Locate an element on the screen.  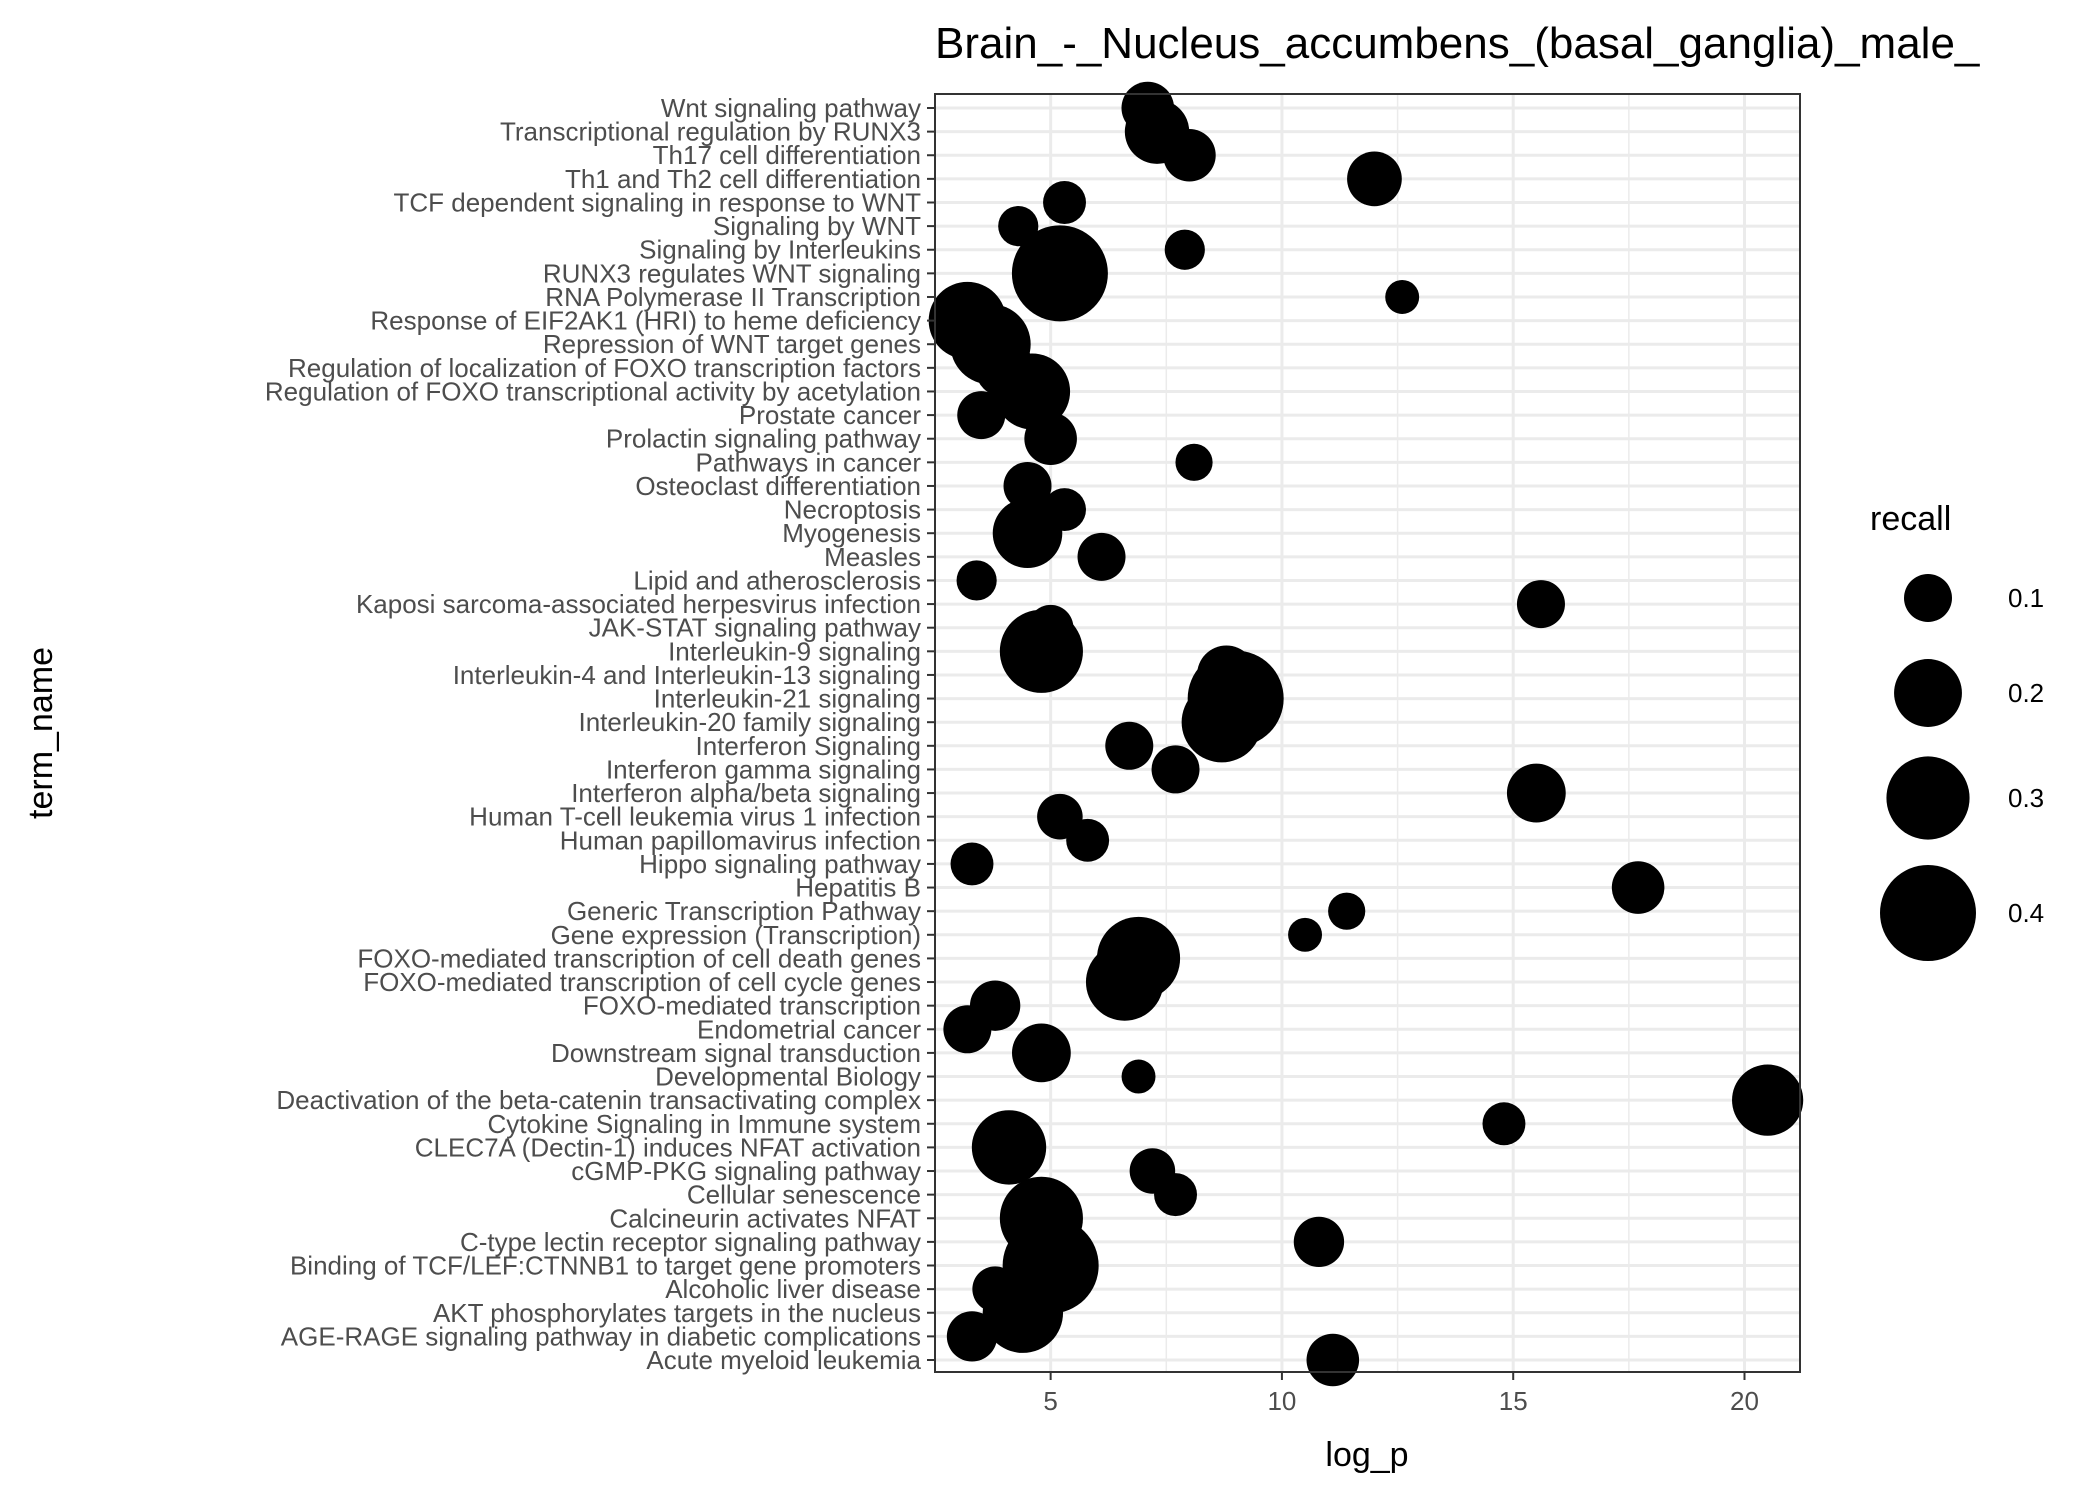
legend: recall 0.1 0.2 0.3 0.4 is located at coordinates (1957, 730).